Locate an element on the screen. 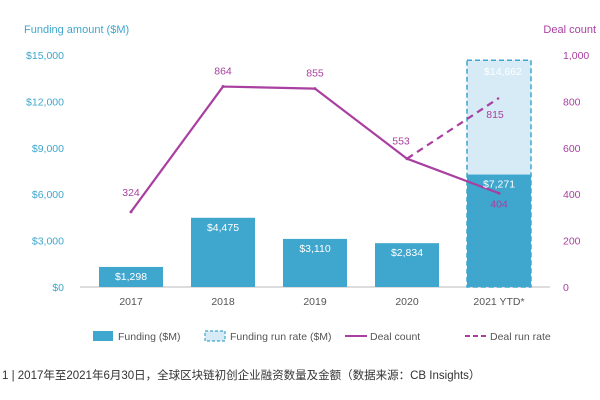 This screenshot has width=600, height=400. legend-label: Deal run rate is located at coordinates (520, 337).